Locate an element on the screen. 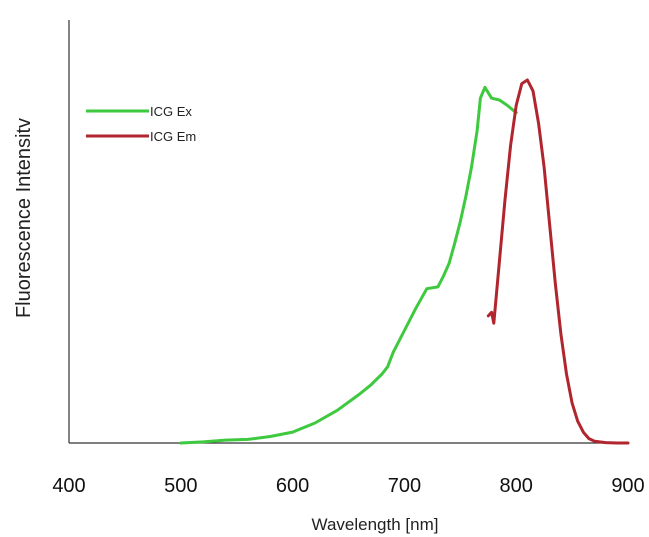 Image resolution: width=649 pixels, height=537 pixels. x-axis-title: Wavelength [nm] is located at coordinates (375, 524).